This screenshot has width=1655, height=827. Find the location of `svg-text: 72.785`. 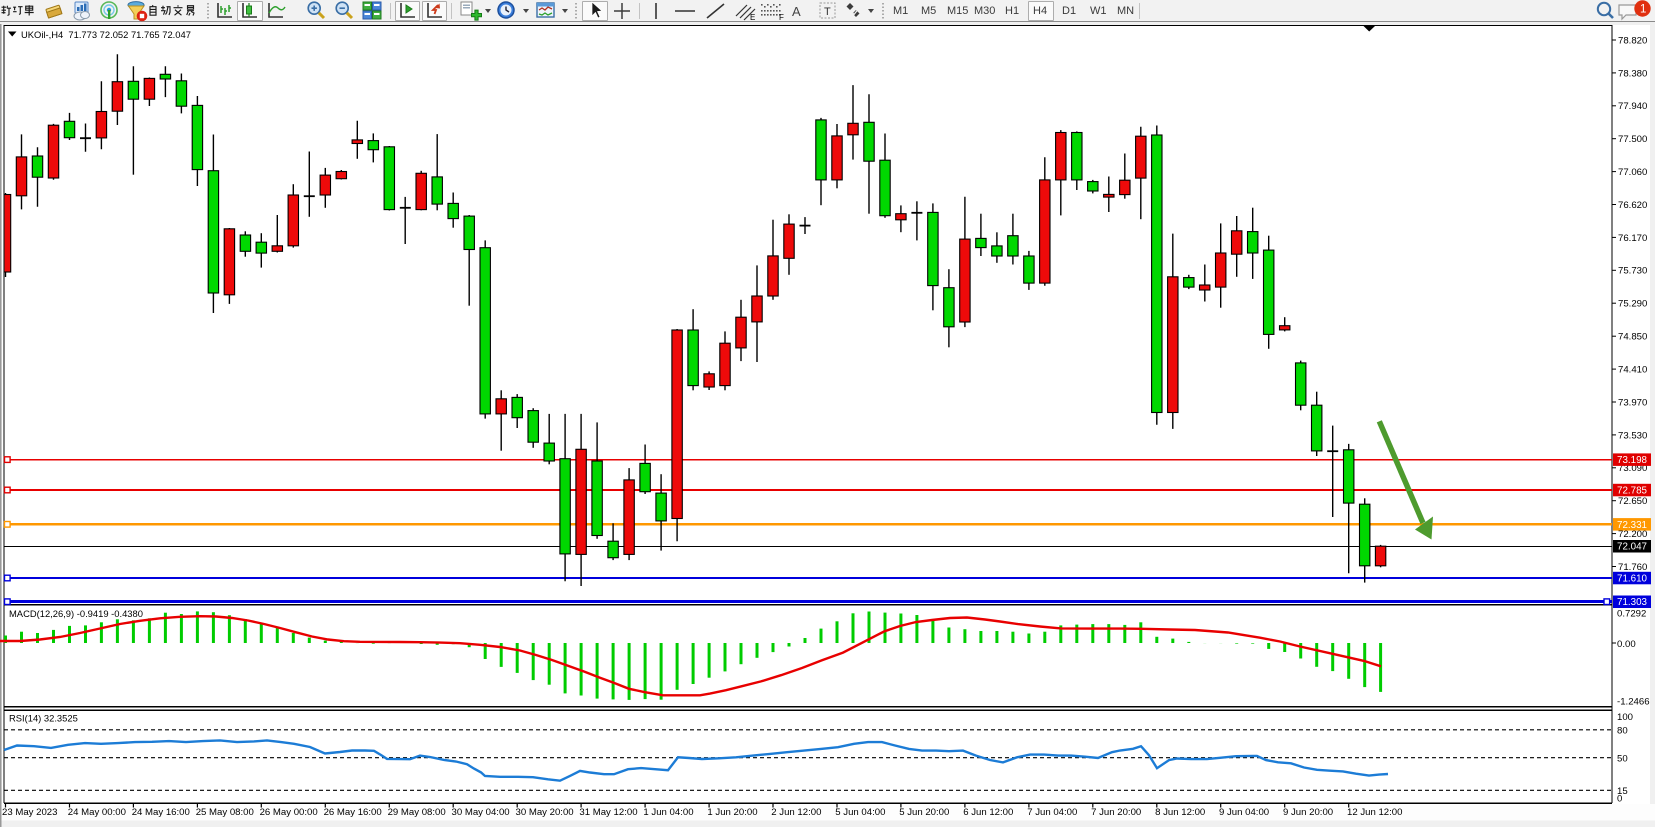

svg-text: 72.785 is located at coordinates (1632, 491).